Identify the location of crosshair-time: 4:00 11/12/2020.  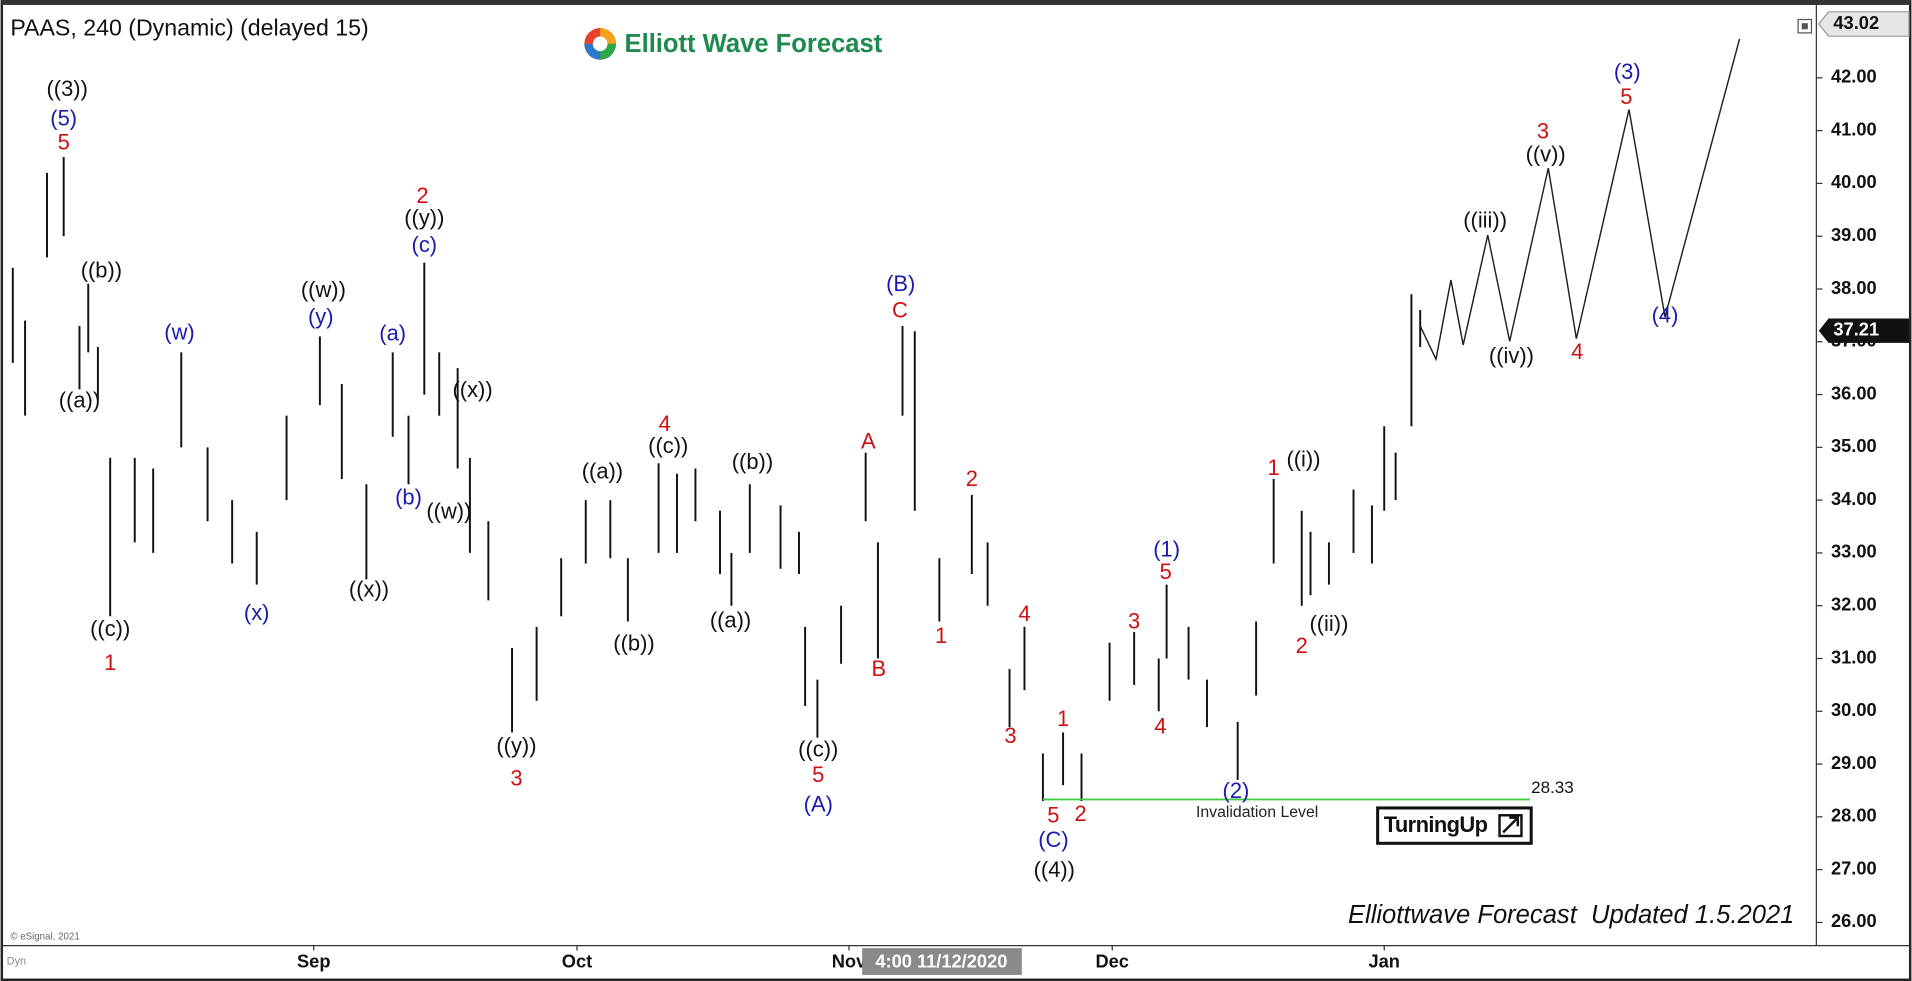
(942, 961).